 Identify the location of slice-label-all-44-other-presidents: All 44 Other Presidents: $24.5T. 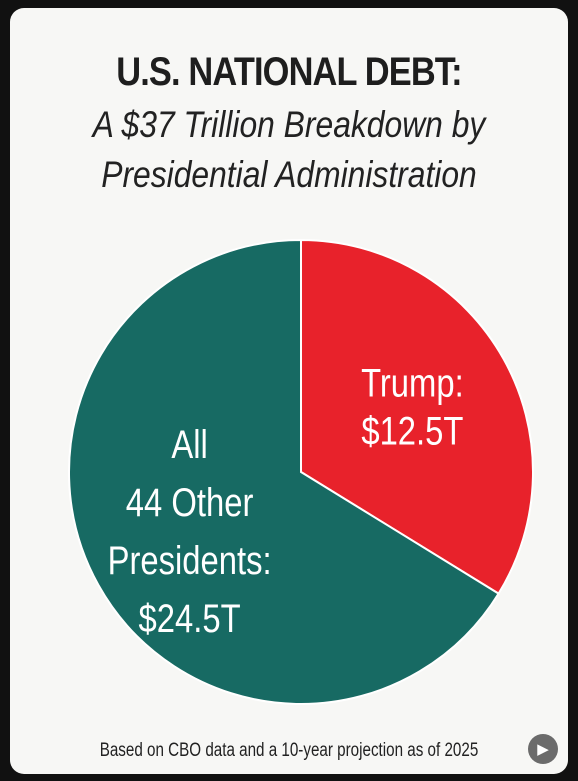
(190, 531).